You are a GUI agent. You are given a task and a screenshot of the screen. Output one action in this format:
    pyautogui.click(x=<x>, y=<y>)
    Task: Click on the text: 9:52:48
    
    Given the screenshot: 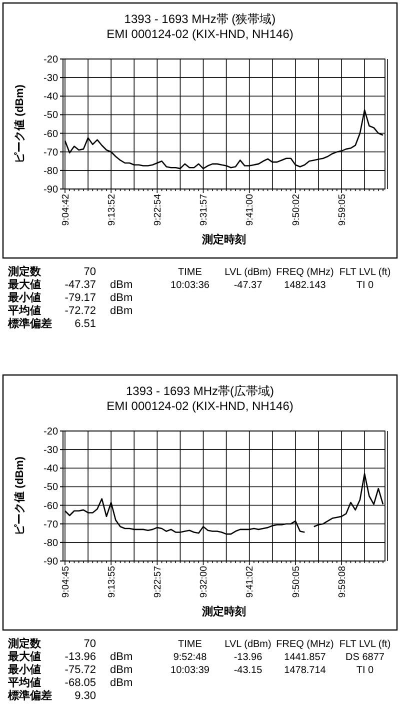 What is the action you would take?
    pyautogui.click(x=190, y=657)
    